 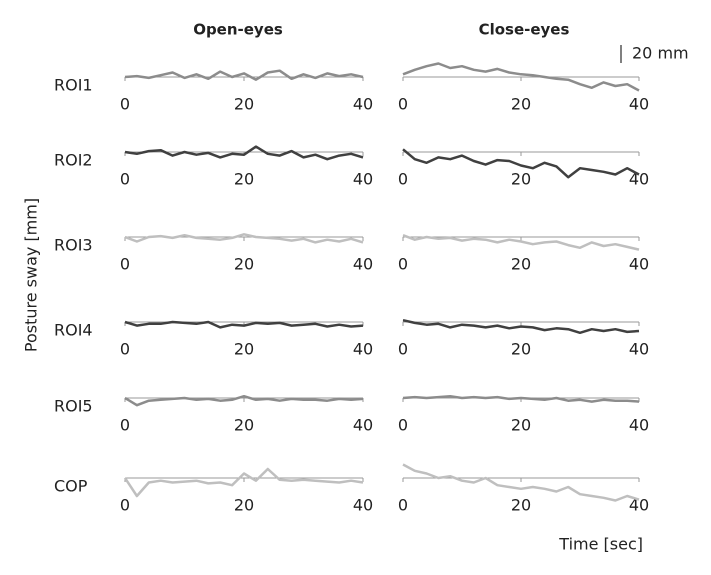 What do you see at coordinates (31, 275) in the screenshot?
I see `y-axis-label: Posture sway [mm]` at bounding box center [31, 275].